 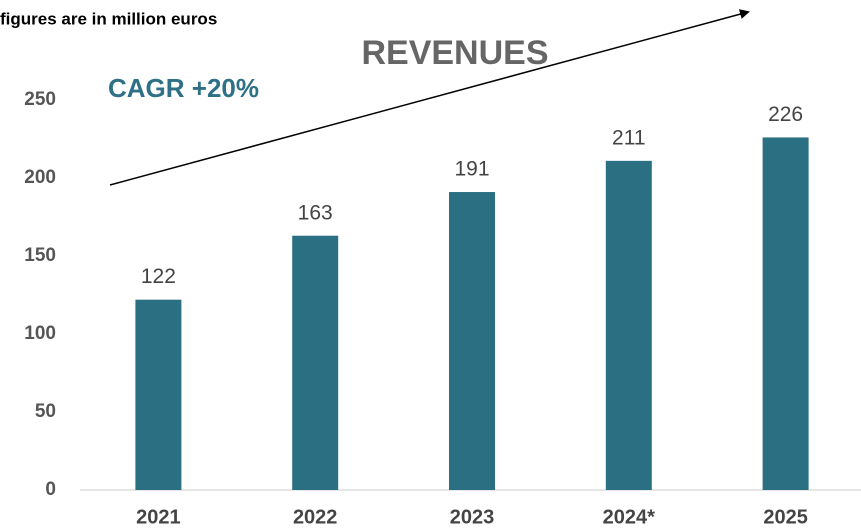 I want to click on x-tick-label: 2021, so click(x=158, y=517).